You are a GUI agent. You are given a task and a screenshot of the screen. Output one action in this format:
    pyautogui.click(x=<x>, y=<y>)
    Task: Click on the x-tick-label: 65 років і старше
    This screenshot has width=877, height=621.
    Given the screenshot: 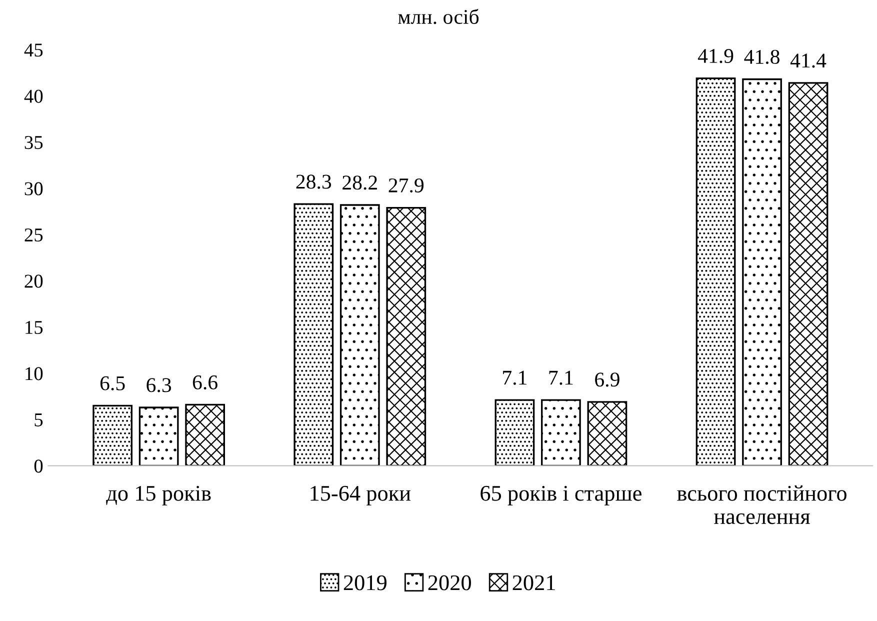 What is the action you would take?
    pyautogui.click(x=561, y=496)
    